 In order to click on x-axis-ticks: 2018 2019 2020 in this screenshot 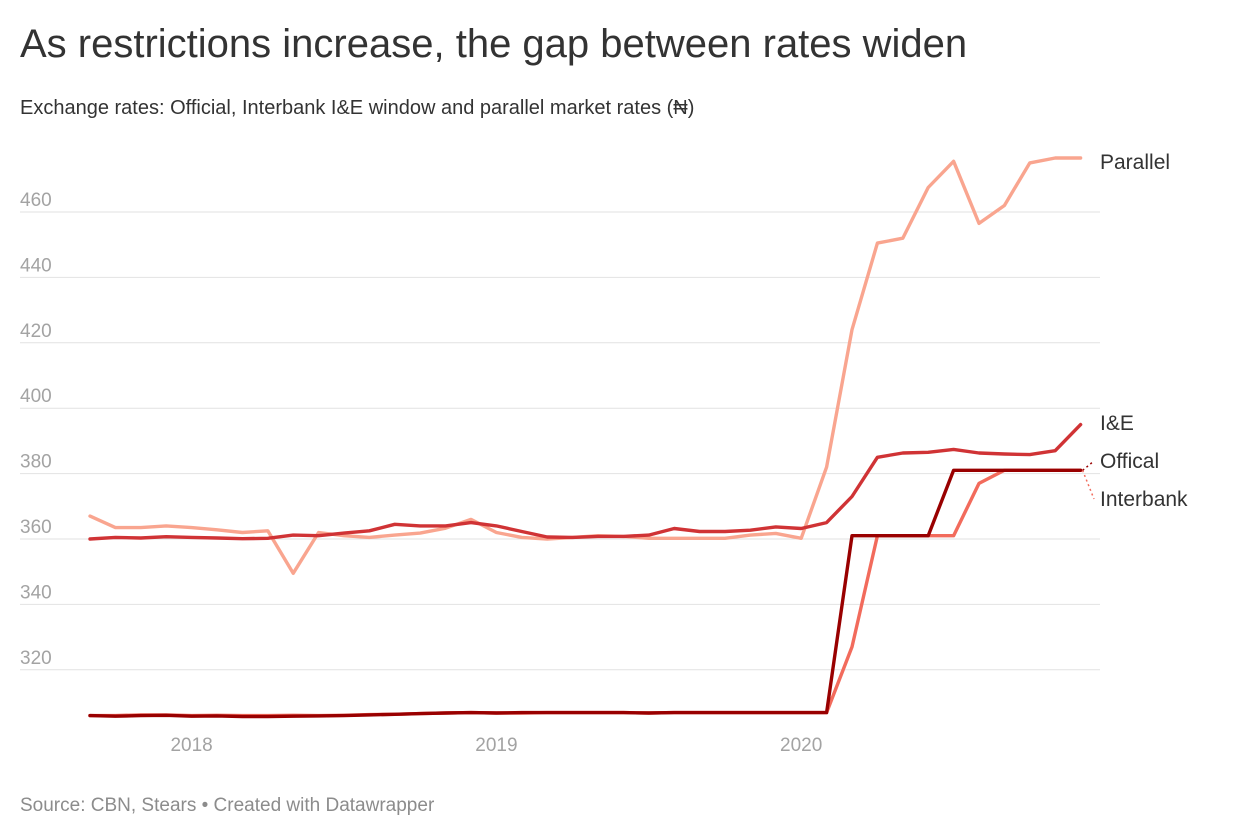, I will do `click(496, 745)`.